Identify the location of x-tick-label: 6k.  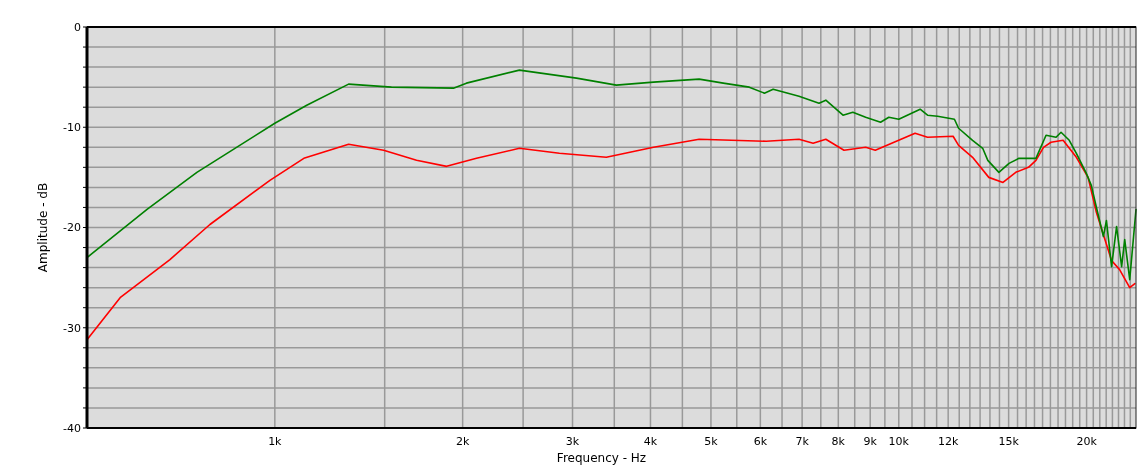
(760, 441).